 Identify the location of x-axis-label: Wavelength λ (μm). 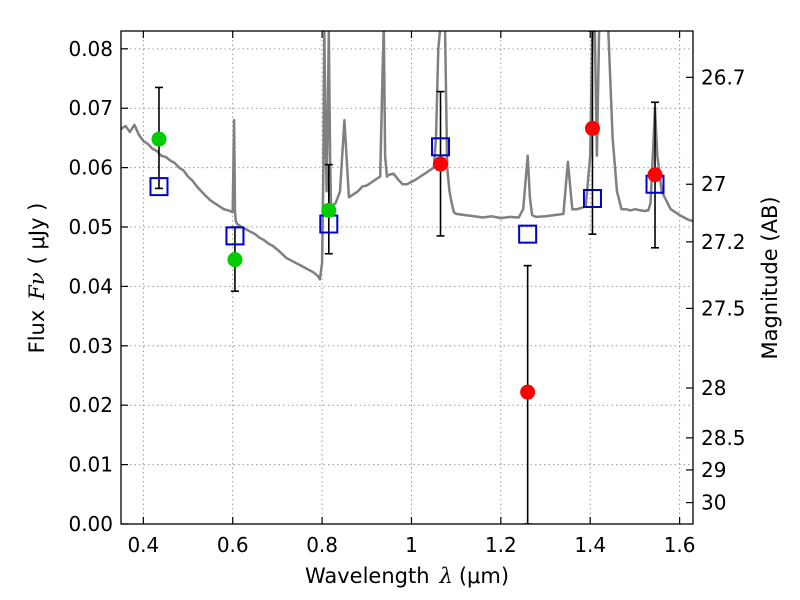
(407, 576).